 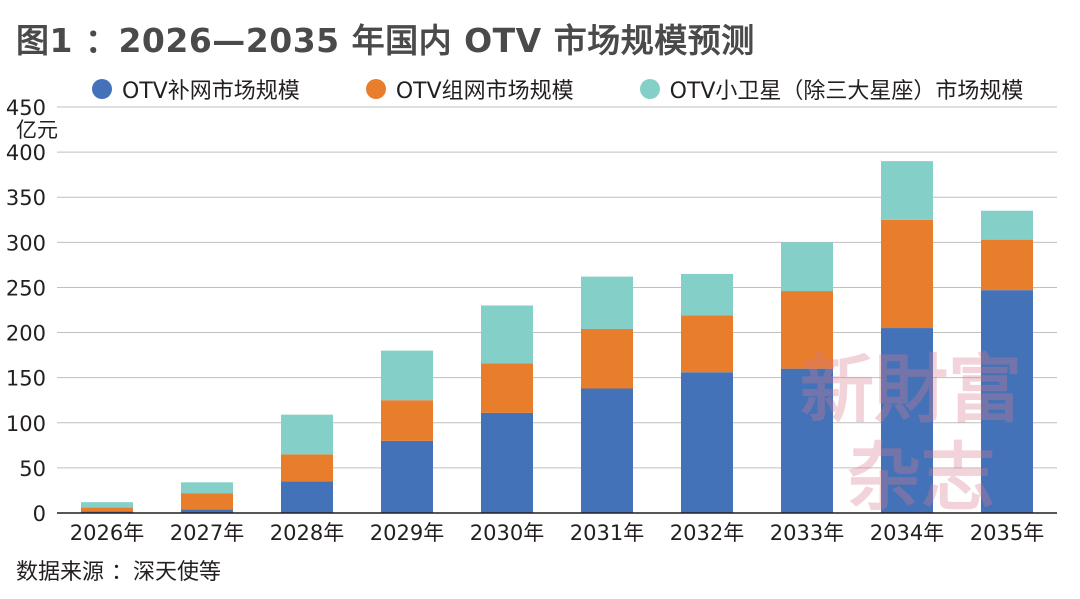 What do you see at coordinates (107, 533) in the screenshot?
I see `x-tick-label: 2026年` at bounding box center [107, 533].